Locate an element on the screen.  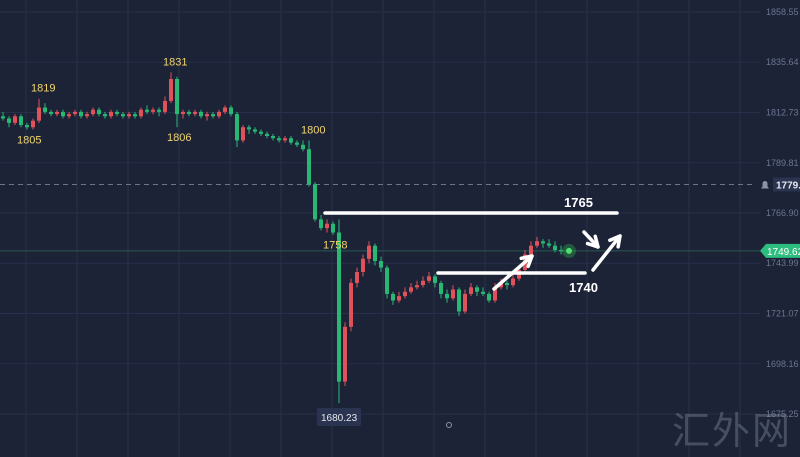
down-arrow-icon-head is located at coordinates (592, 241).